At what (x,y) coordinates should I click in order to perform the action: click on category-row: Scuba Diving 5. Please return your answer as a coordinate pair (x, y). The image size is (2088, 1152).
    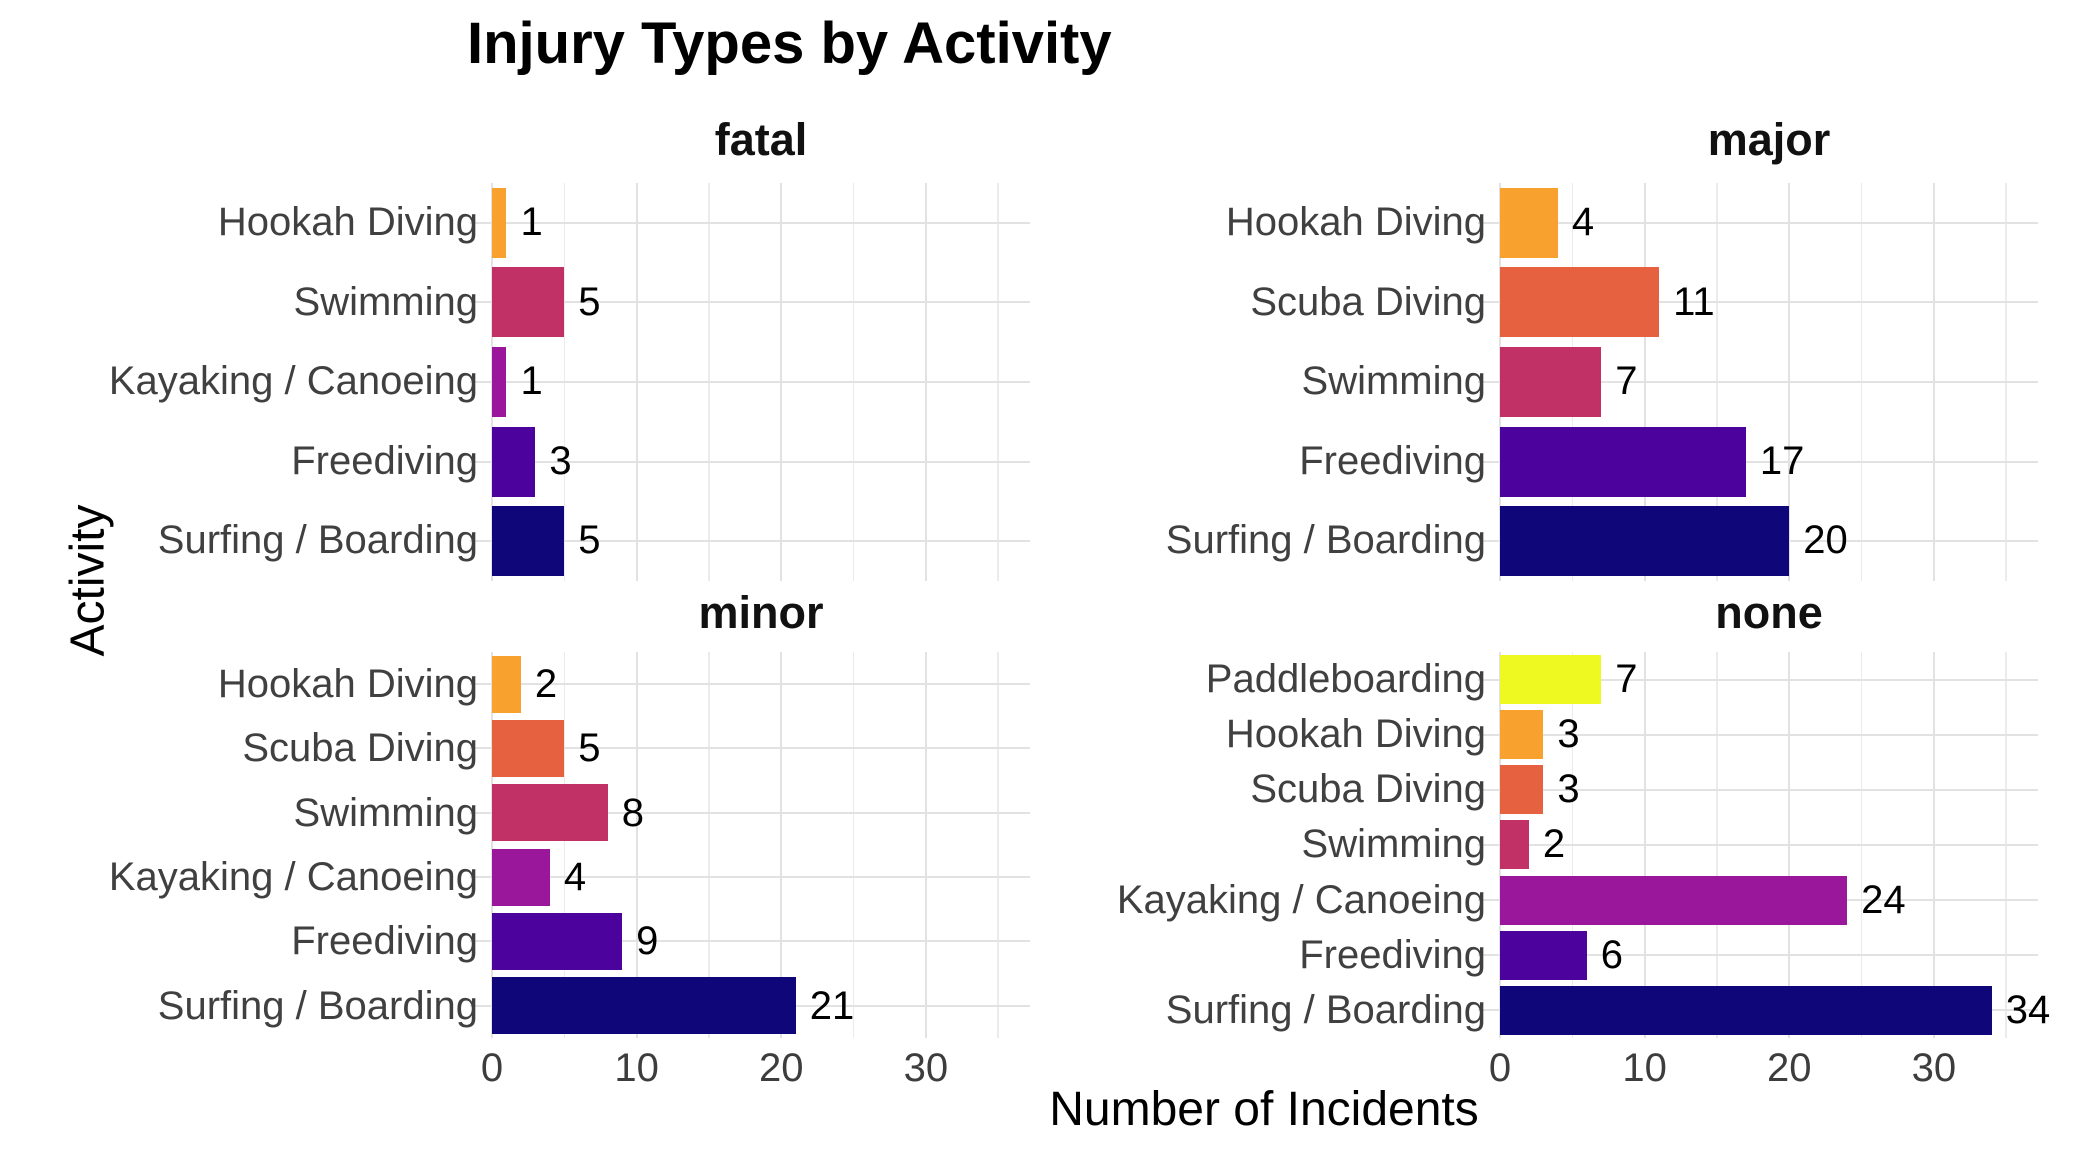
    Looking at the image, I should click on (560, 748).